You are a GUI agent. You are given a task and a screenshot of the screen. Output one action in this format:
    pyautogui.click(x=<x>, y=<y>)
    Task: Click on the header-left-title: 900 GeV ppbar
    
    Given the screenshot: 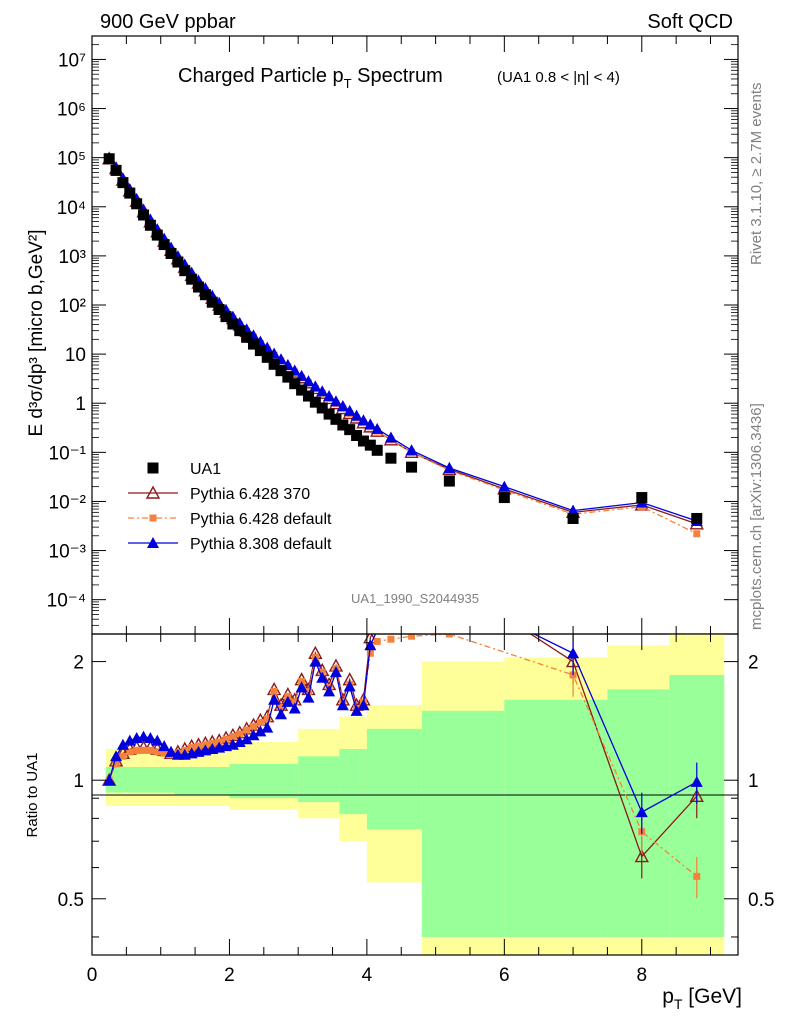 What is the action you would take?
    pyautogui.click(x=168, y=22)
    